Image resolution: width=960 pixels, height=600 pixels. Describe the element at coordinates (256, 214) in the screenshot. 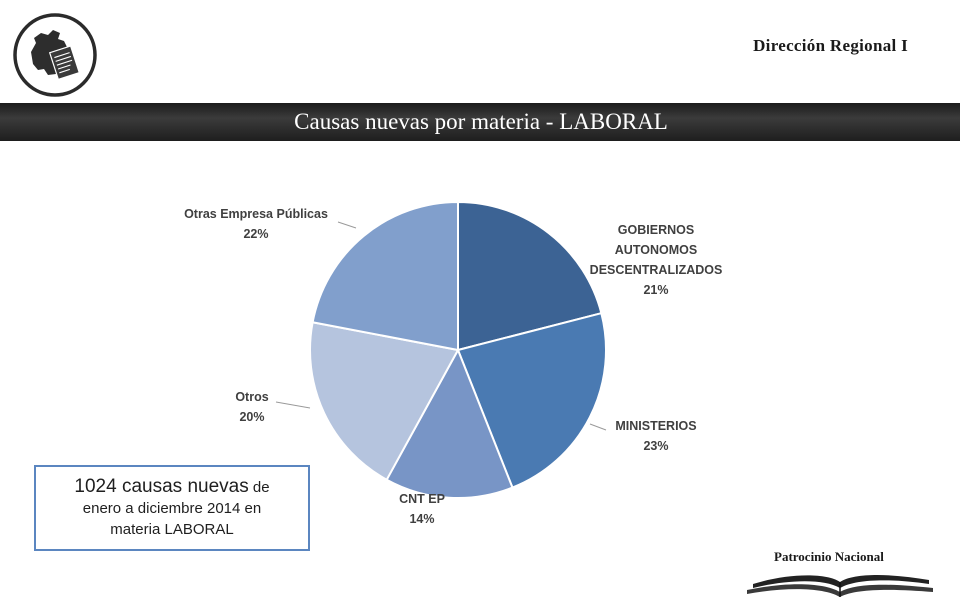

I see `slice-category-label: Otras Empresa Públicas` at that location.